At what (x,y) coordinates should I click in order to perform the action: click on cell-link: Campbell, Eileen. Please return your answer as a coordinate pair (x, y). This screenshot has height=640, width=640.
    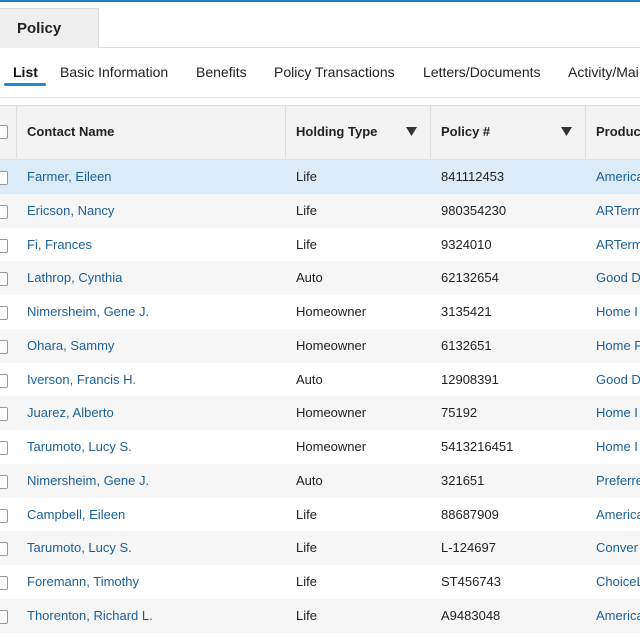
    Looking at the image, I should click on (76, 514).